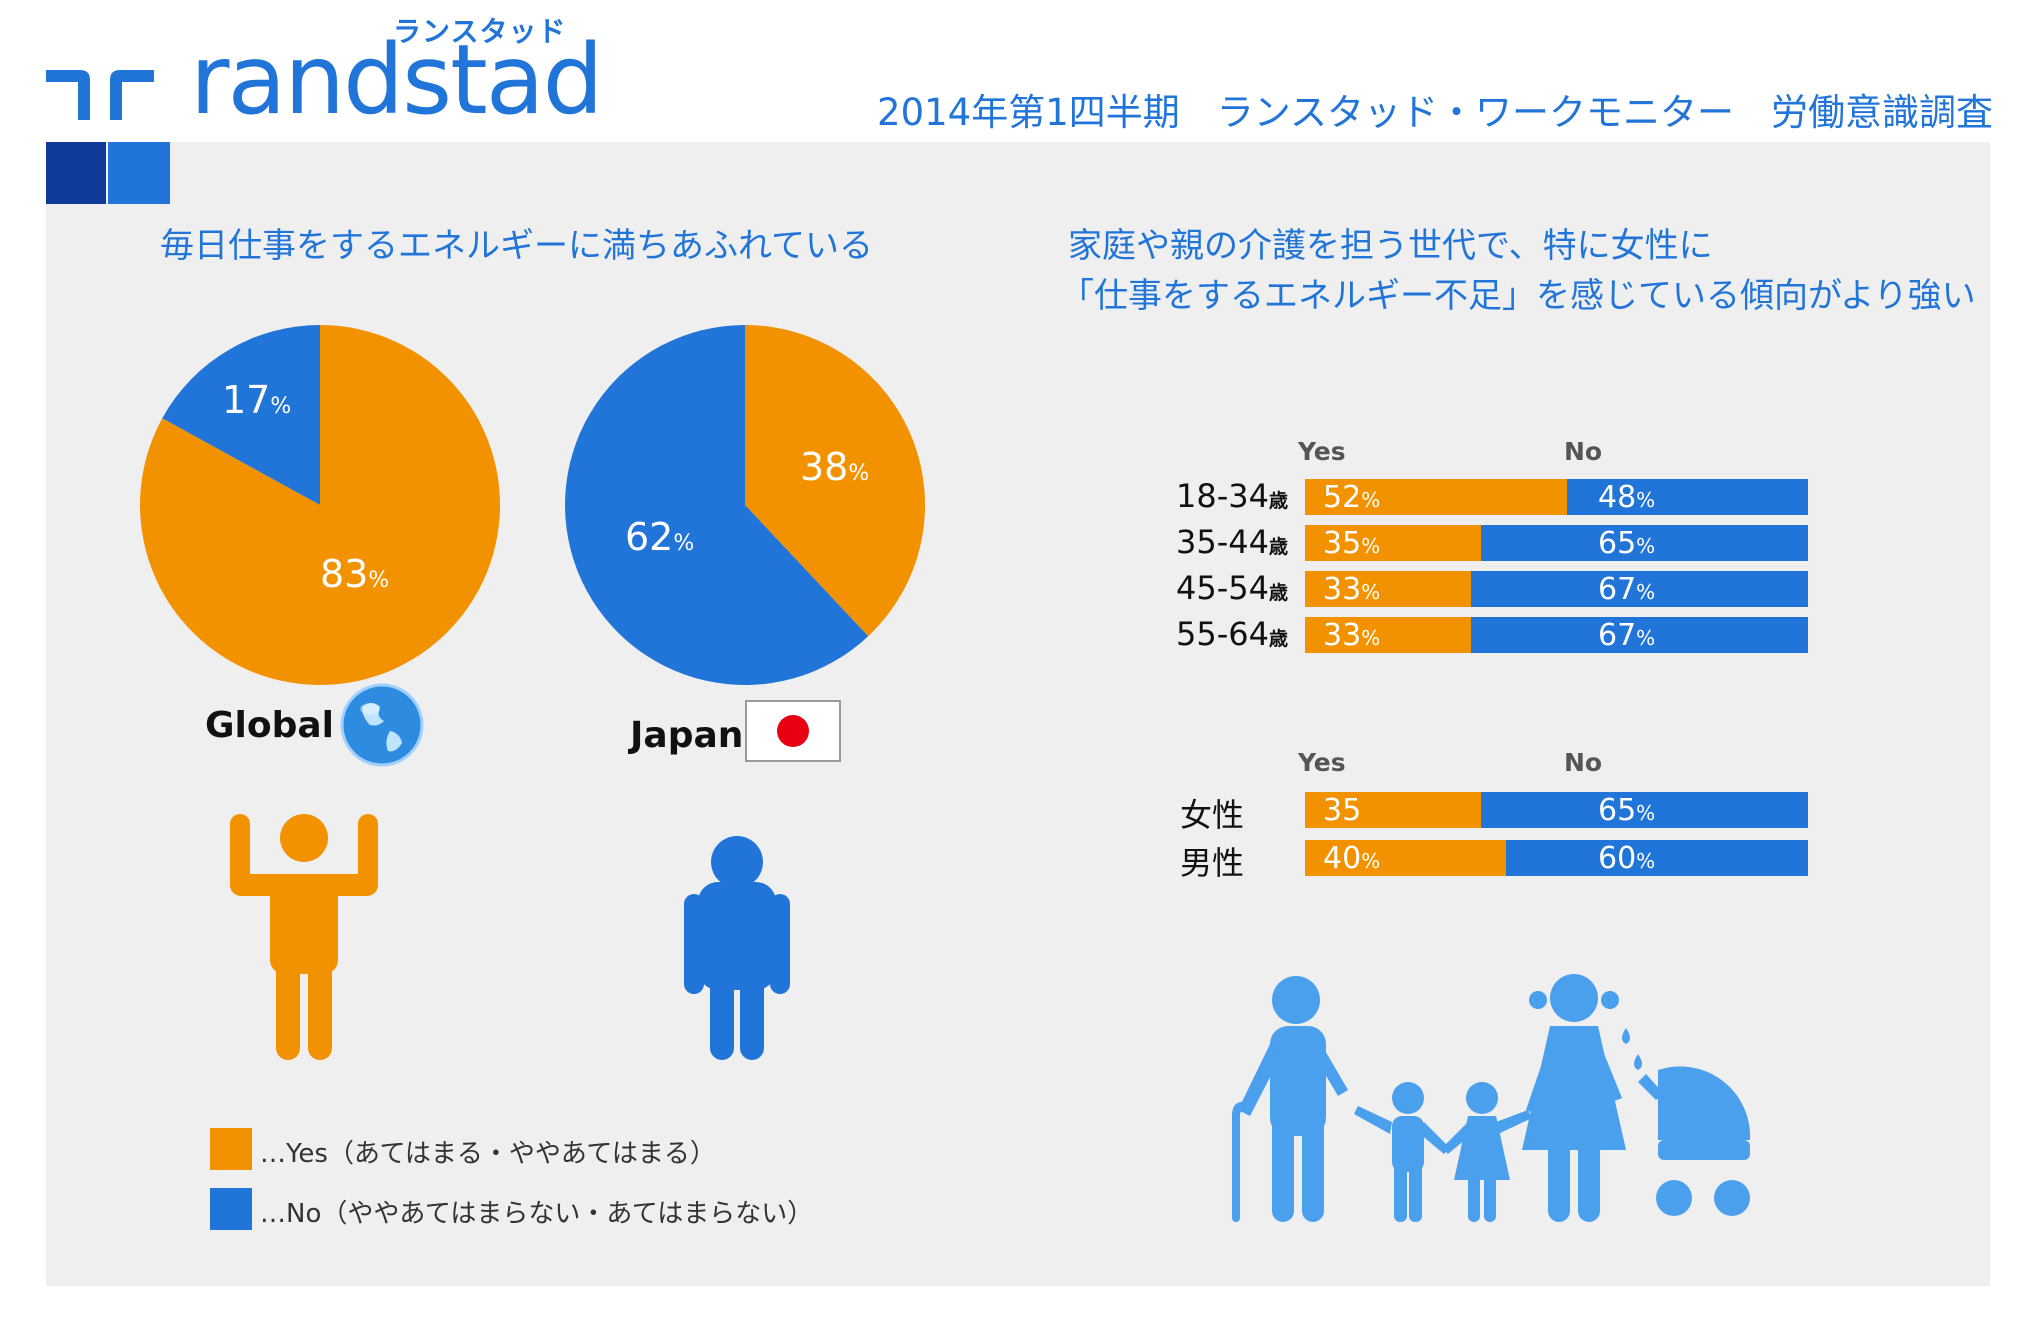 This screenshot has height=1329, width=2033. Describe the element at coordinates (139, 173) in the screenshot. I see `decor-square-light` at that location.